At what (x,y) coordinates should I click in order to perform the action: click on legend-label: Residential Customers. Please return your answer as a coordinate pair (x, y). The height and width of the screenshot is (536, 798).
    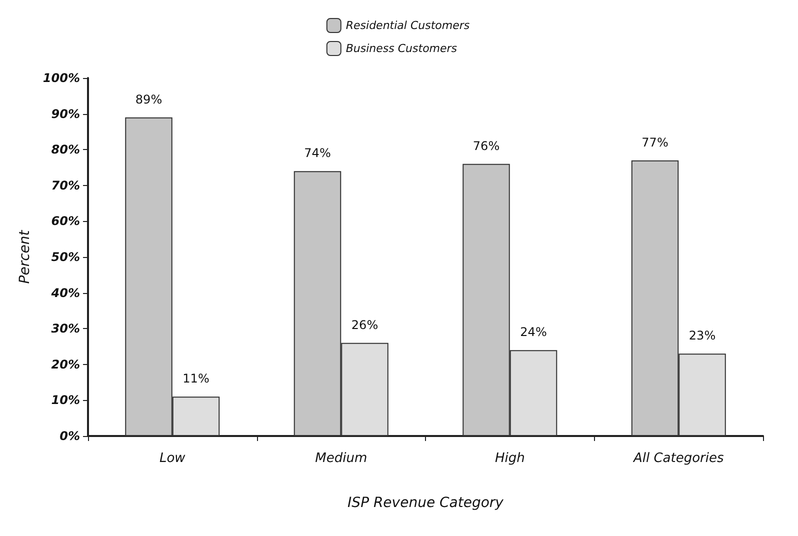
    Looking at the image, I should click on (408, 25).